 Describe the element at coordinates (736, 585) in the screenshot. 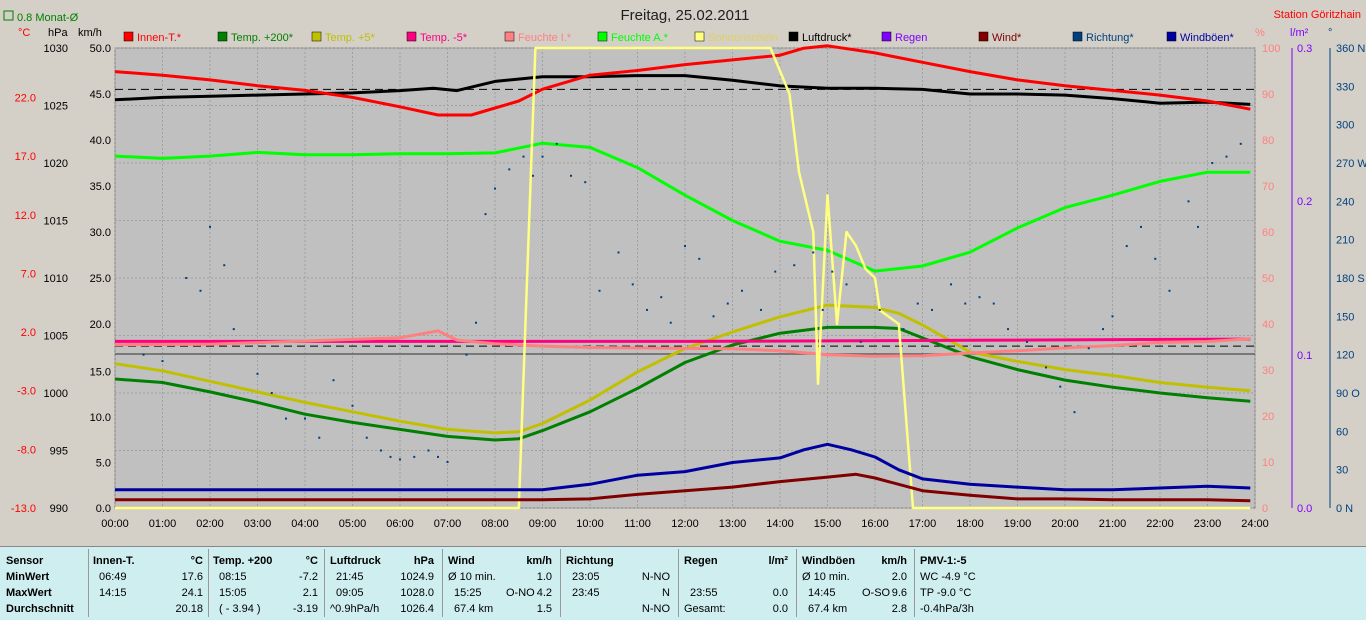

I see `stats-rain-col: Regen l/m² 23:55 0.0 Gesamt: 0.0` at that location.